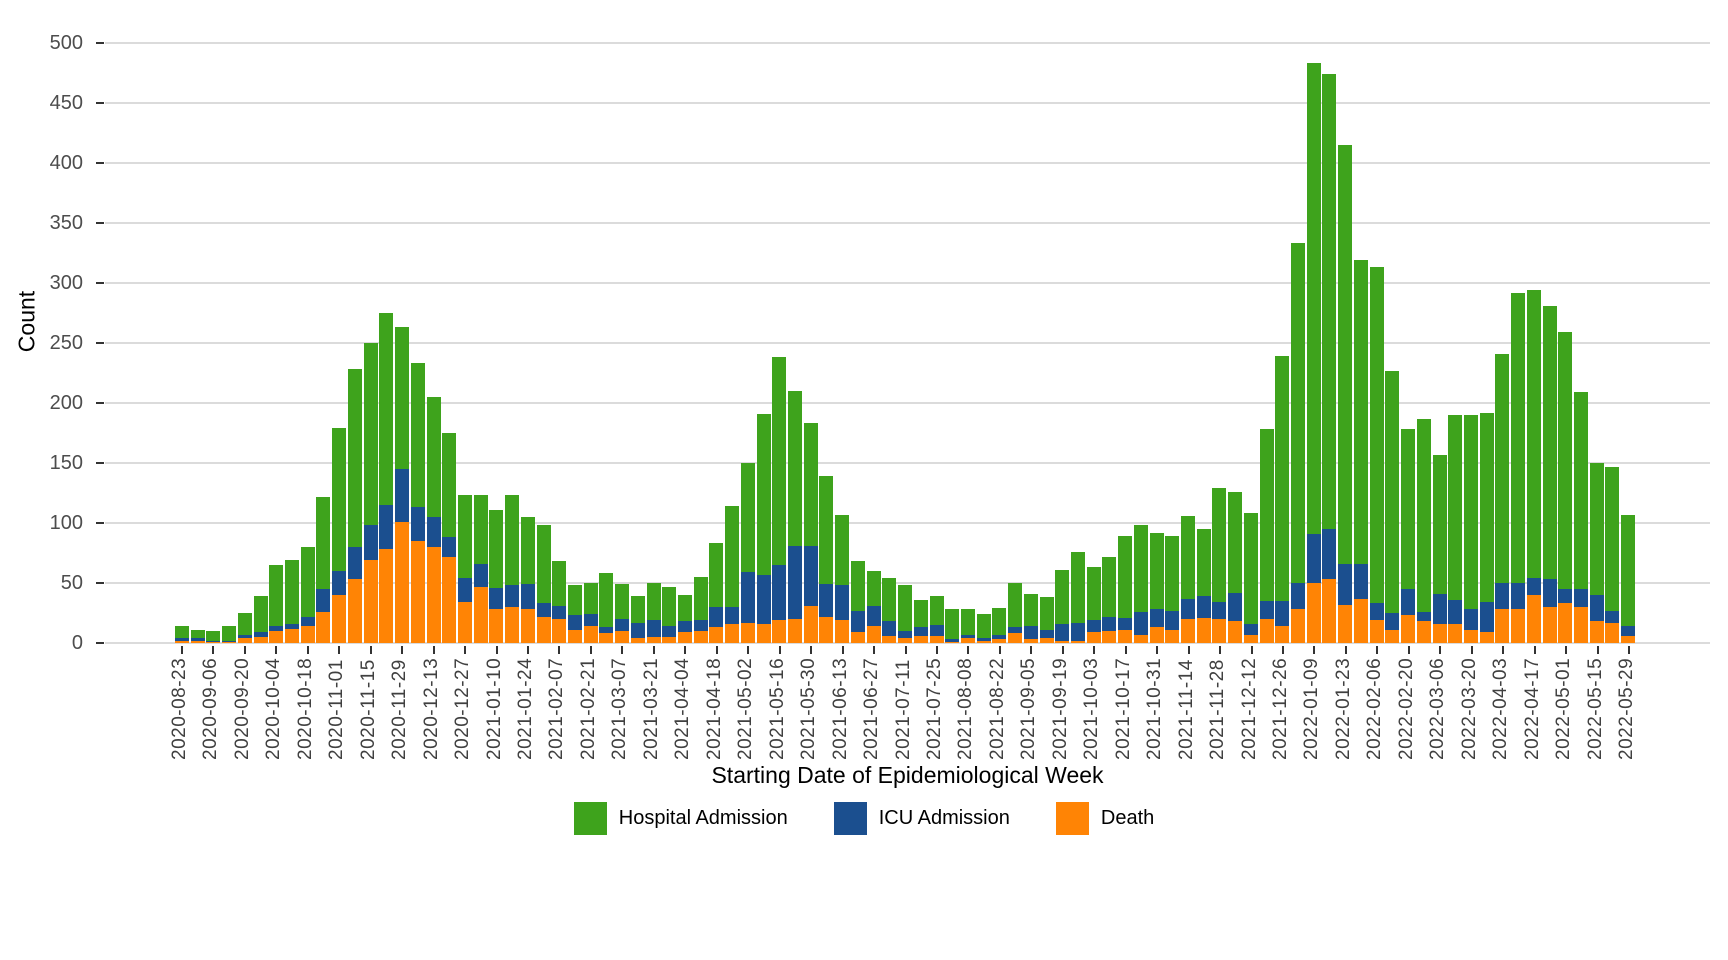 The height and width of the screenshot is (960, 1728). What do you see at coordinates (809, 708) in the screenshot?
I see `x-tick-label-2021-05-30: 2021-05-30` at bounding box center [809, 708].